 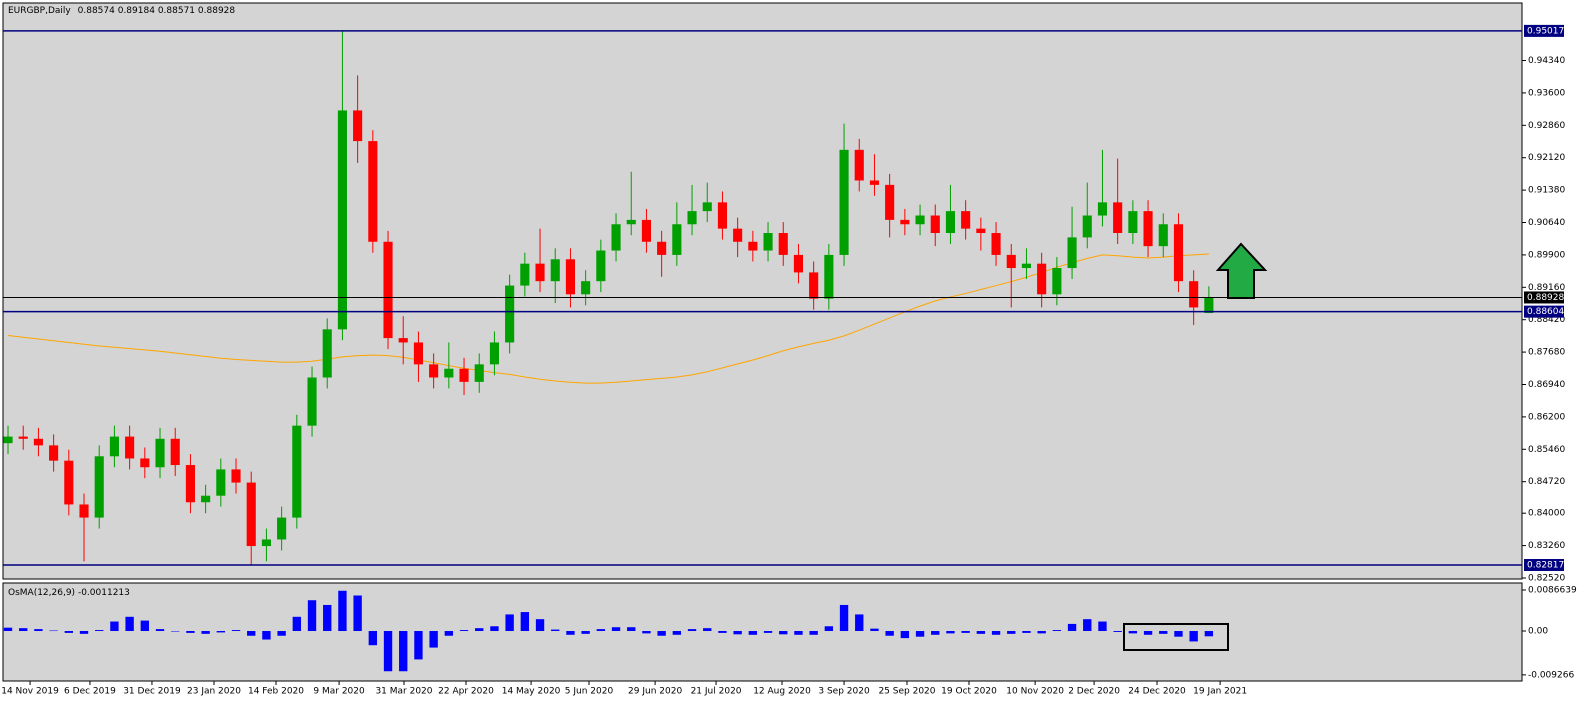 I want to click on y-tick-label: 0.93600, so click(x=1546, y=93).